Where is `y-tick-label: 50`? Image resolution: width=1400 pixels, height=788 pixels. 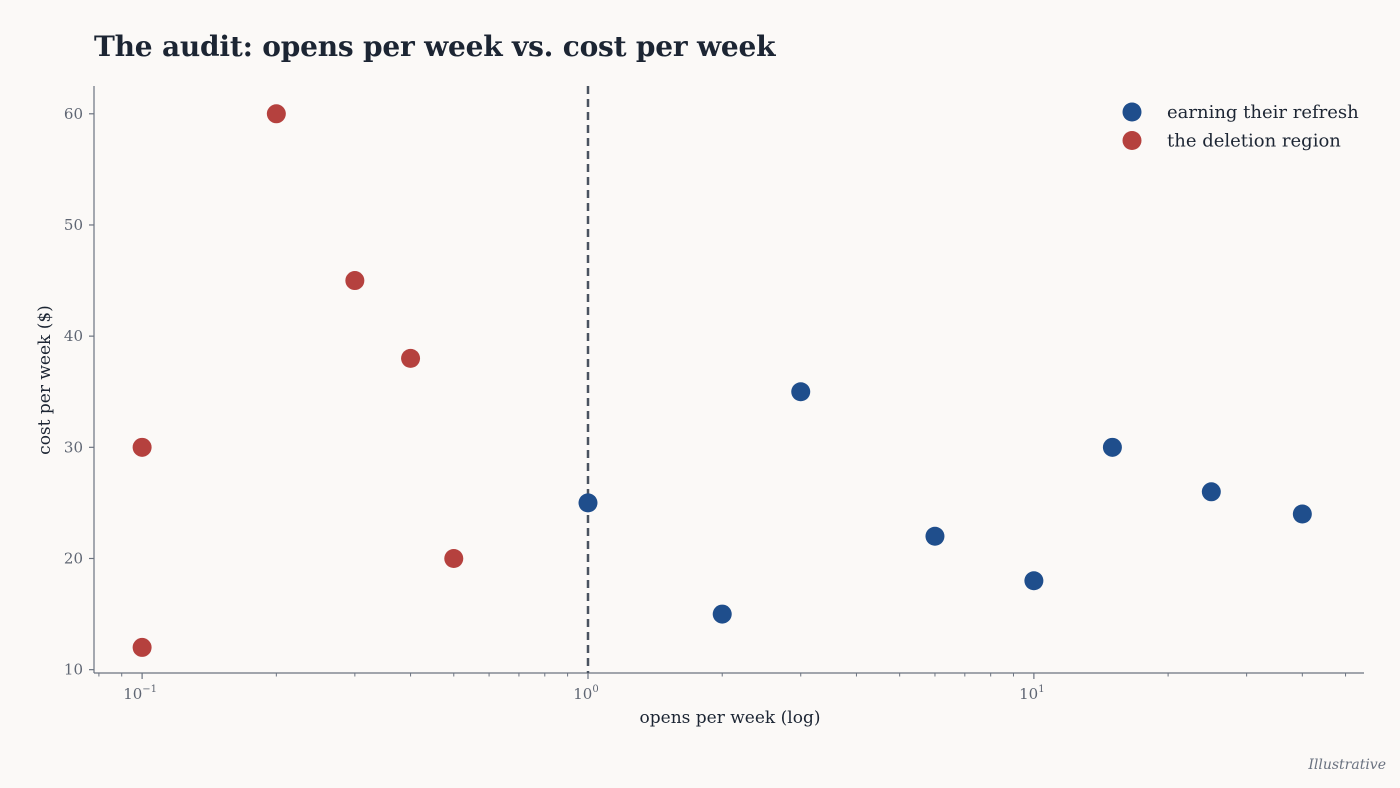 y-tick-label: 50 is located at coordinates (73, 225).